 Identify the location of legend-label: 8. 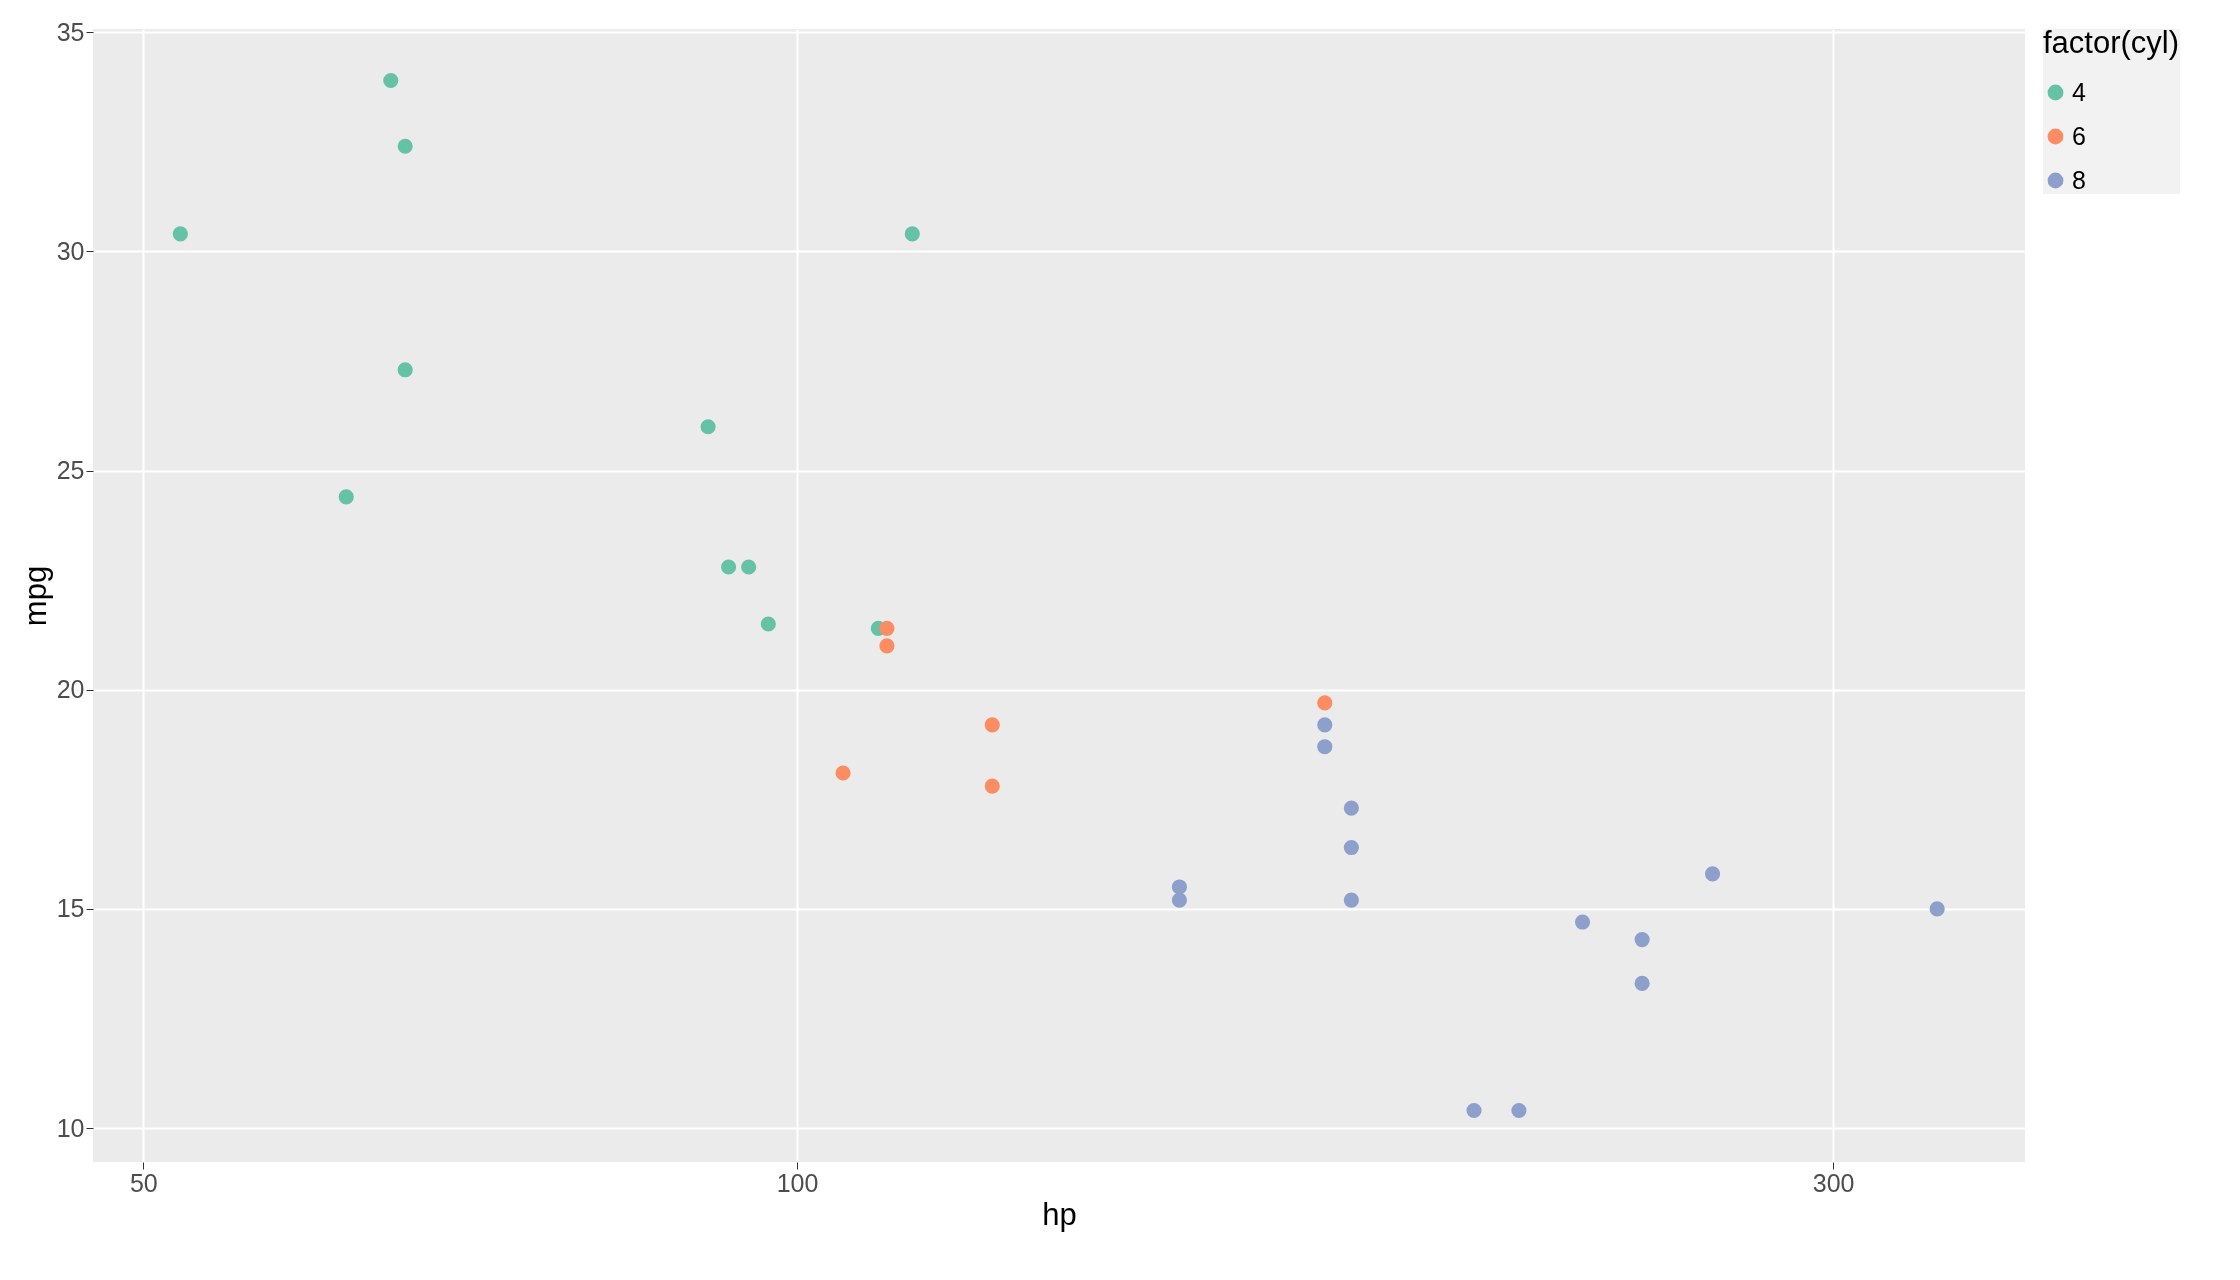
(2079, 179).